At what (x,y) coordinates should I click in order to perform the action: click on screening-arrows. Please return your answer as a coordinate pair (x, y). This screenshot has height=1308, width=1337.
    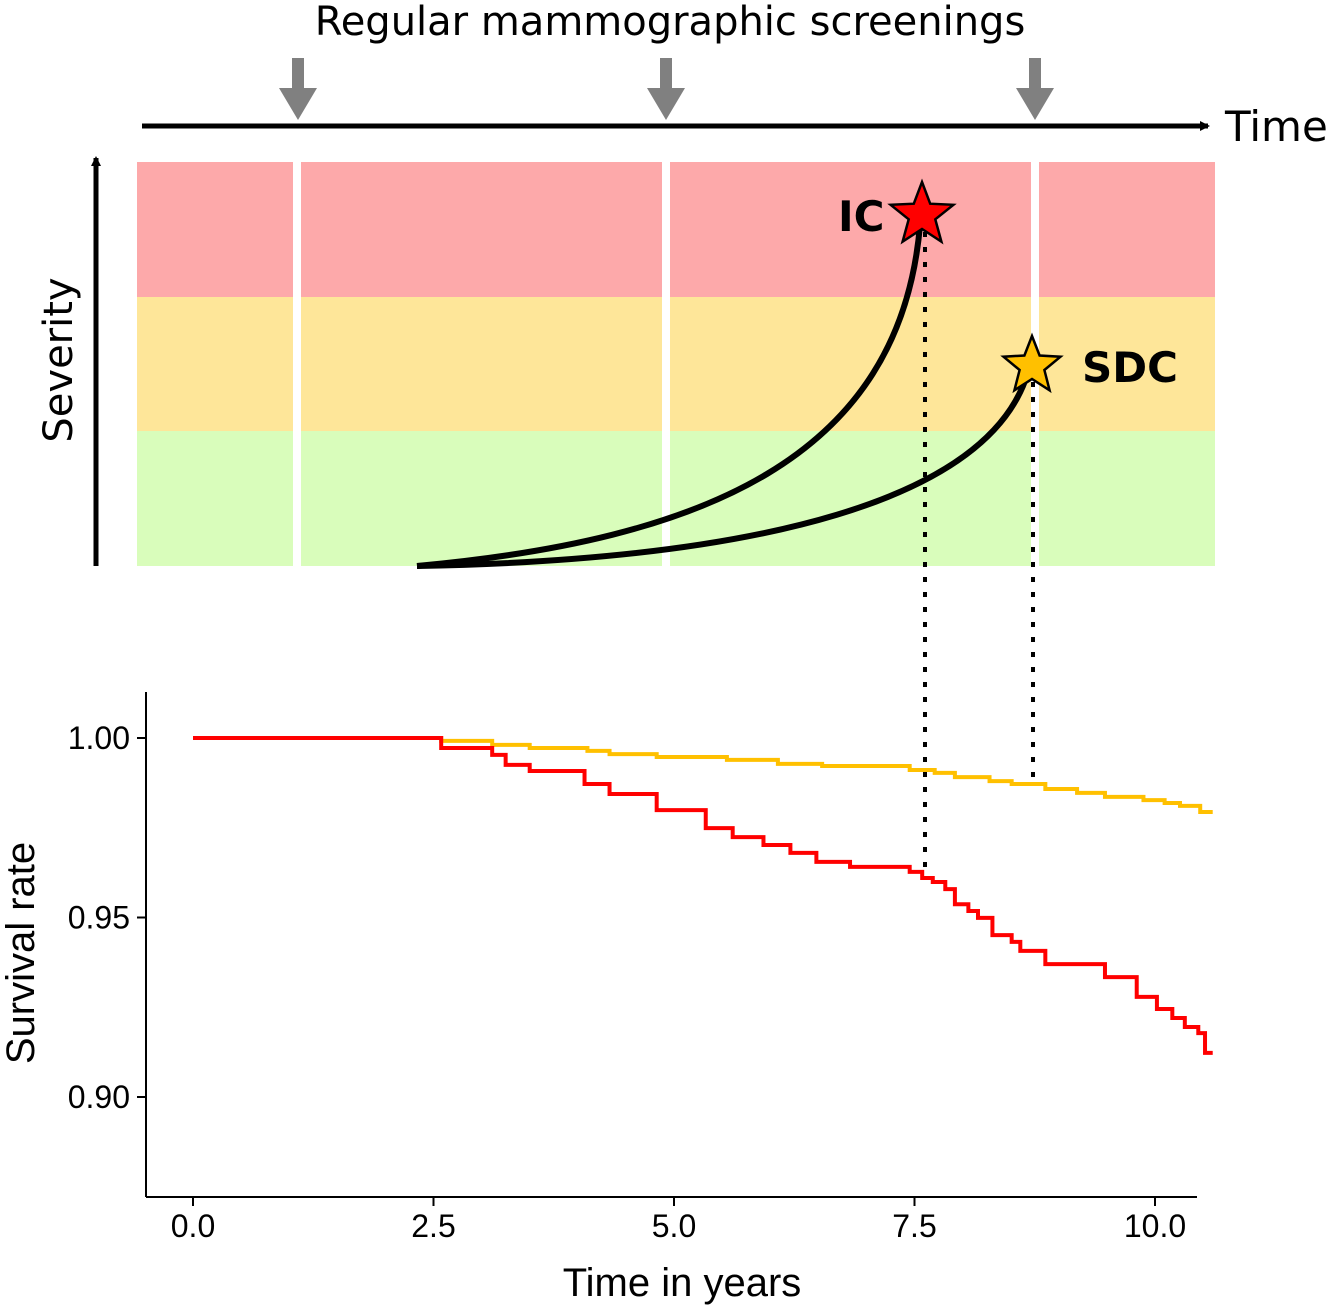
    Looking at the image, I should click on (666, 89).